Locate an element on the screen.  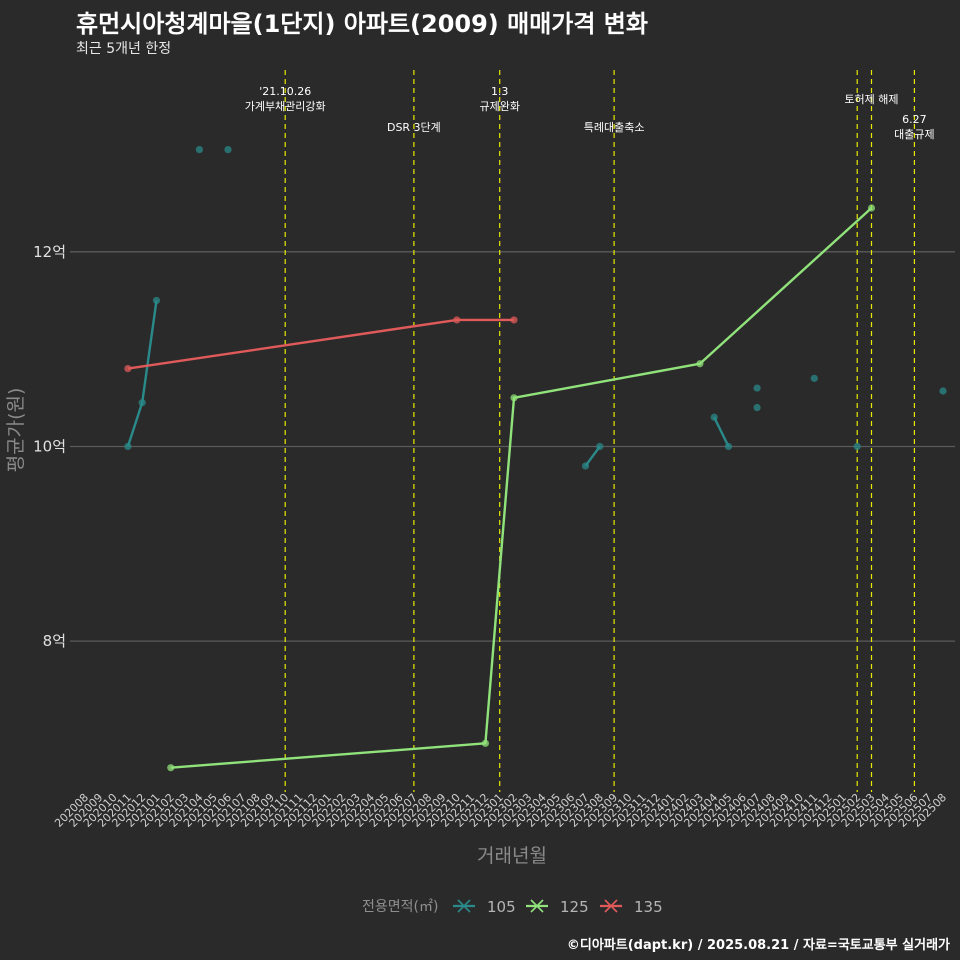
legend-label: 135 is located at coordinates (648, 907).